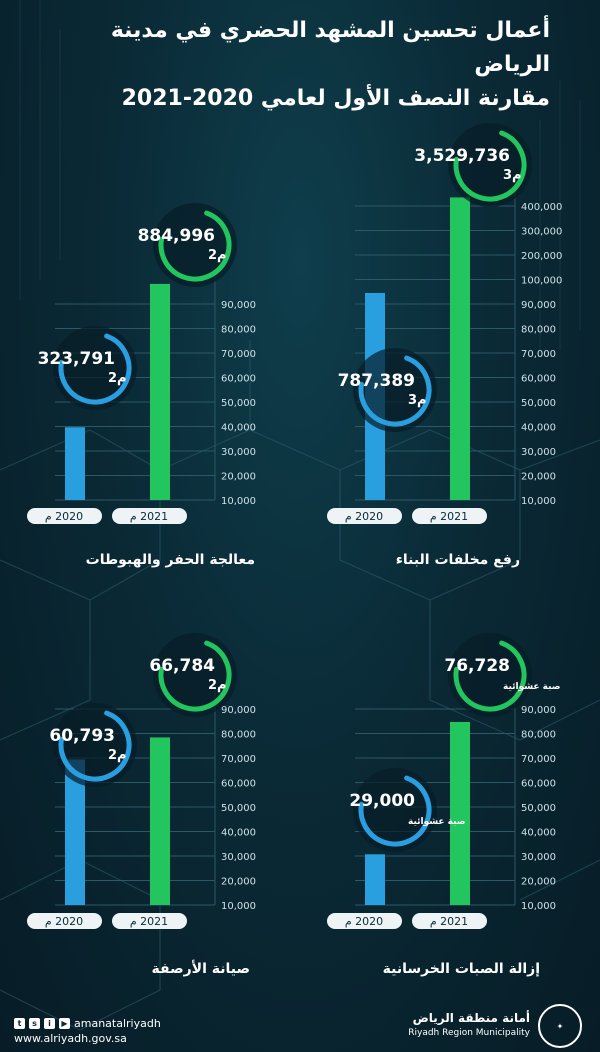 This screenshot has width=600, height=1052. Describe the element at coordinates (461, 969) in the screenshot. I see `chart-title-concrete-barriers: إزالة الصبات الخرسانية` at that location.